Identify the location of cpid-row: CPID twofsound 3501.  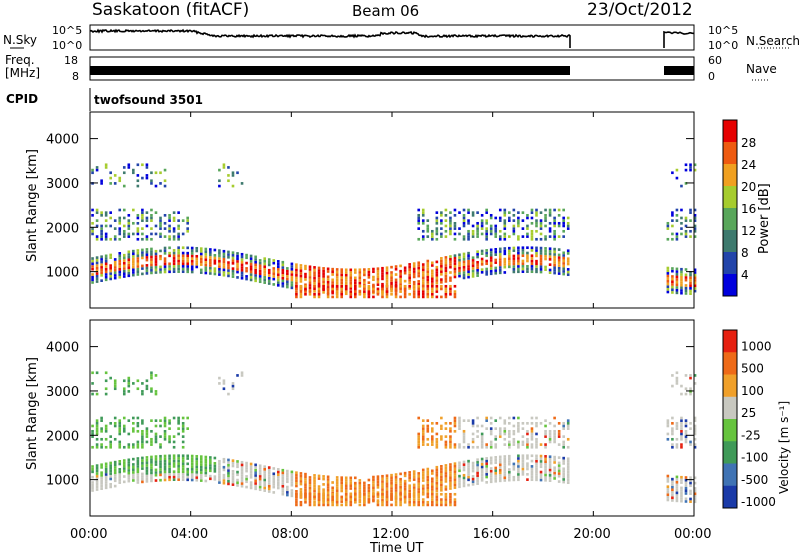
(104, 99).